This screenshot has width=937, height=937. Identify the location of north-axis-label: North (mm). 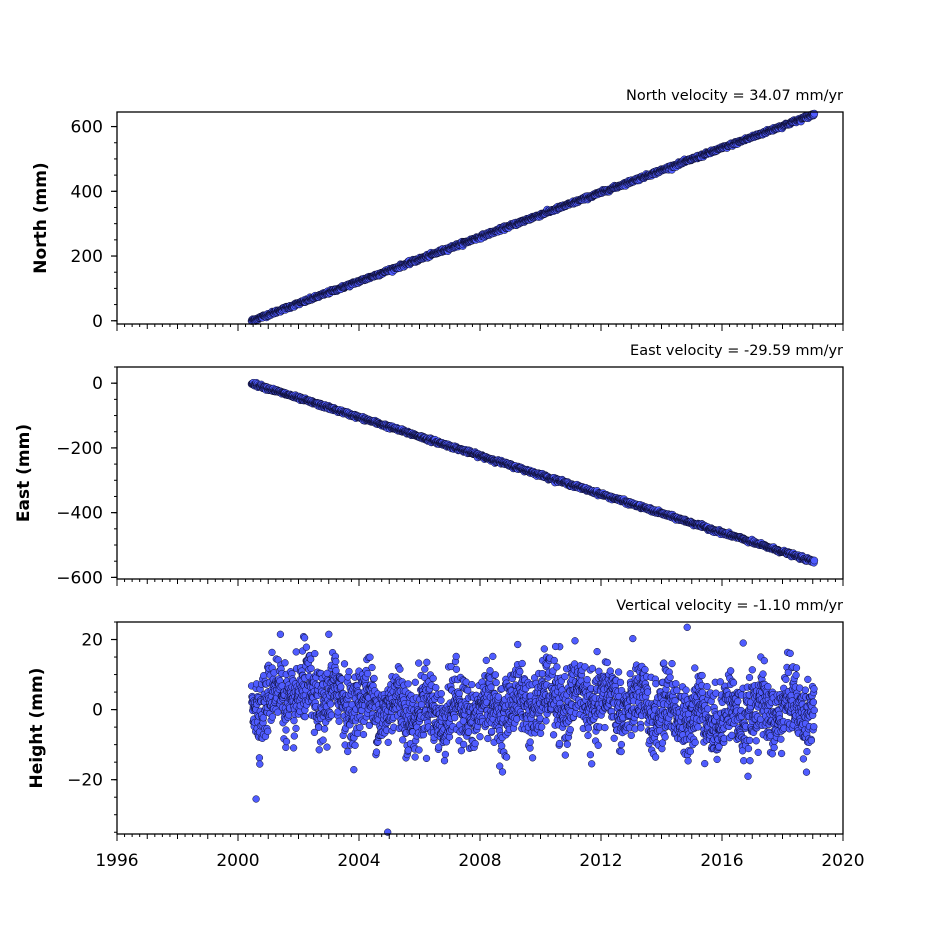
(41, 217).